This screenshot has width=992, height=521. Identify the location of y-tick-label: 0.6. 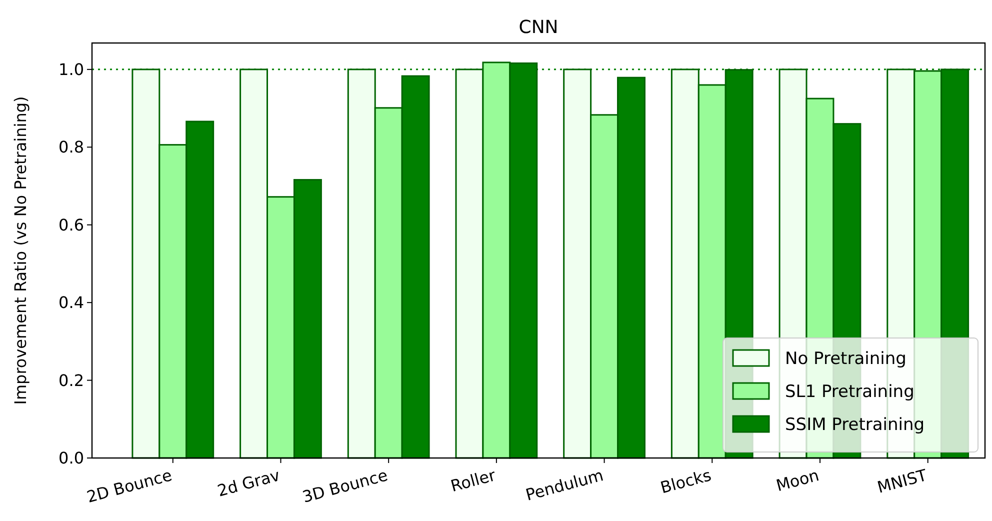
(71, 224).